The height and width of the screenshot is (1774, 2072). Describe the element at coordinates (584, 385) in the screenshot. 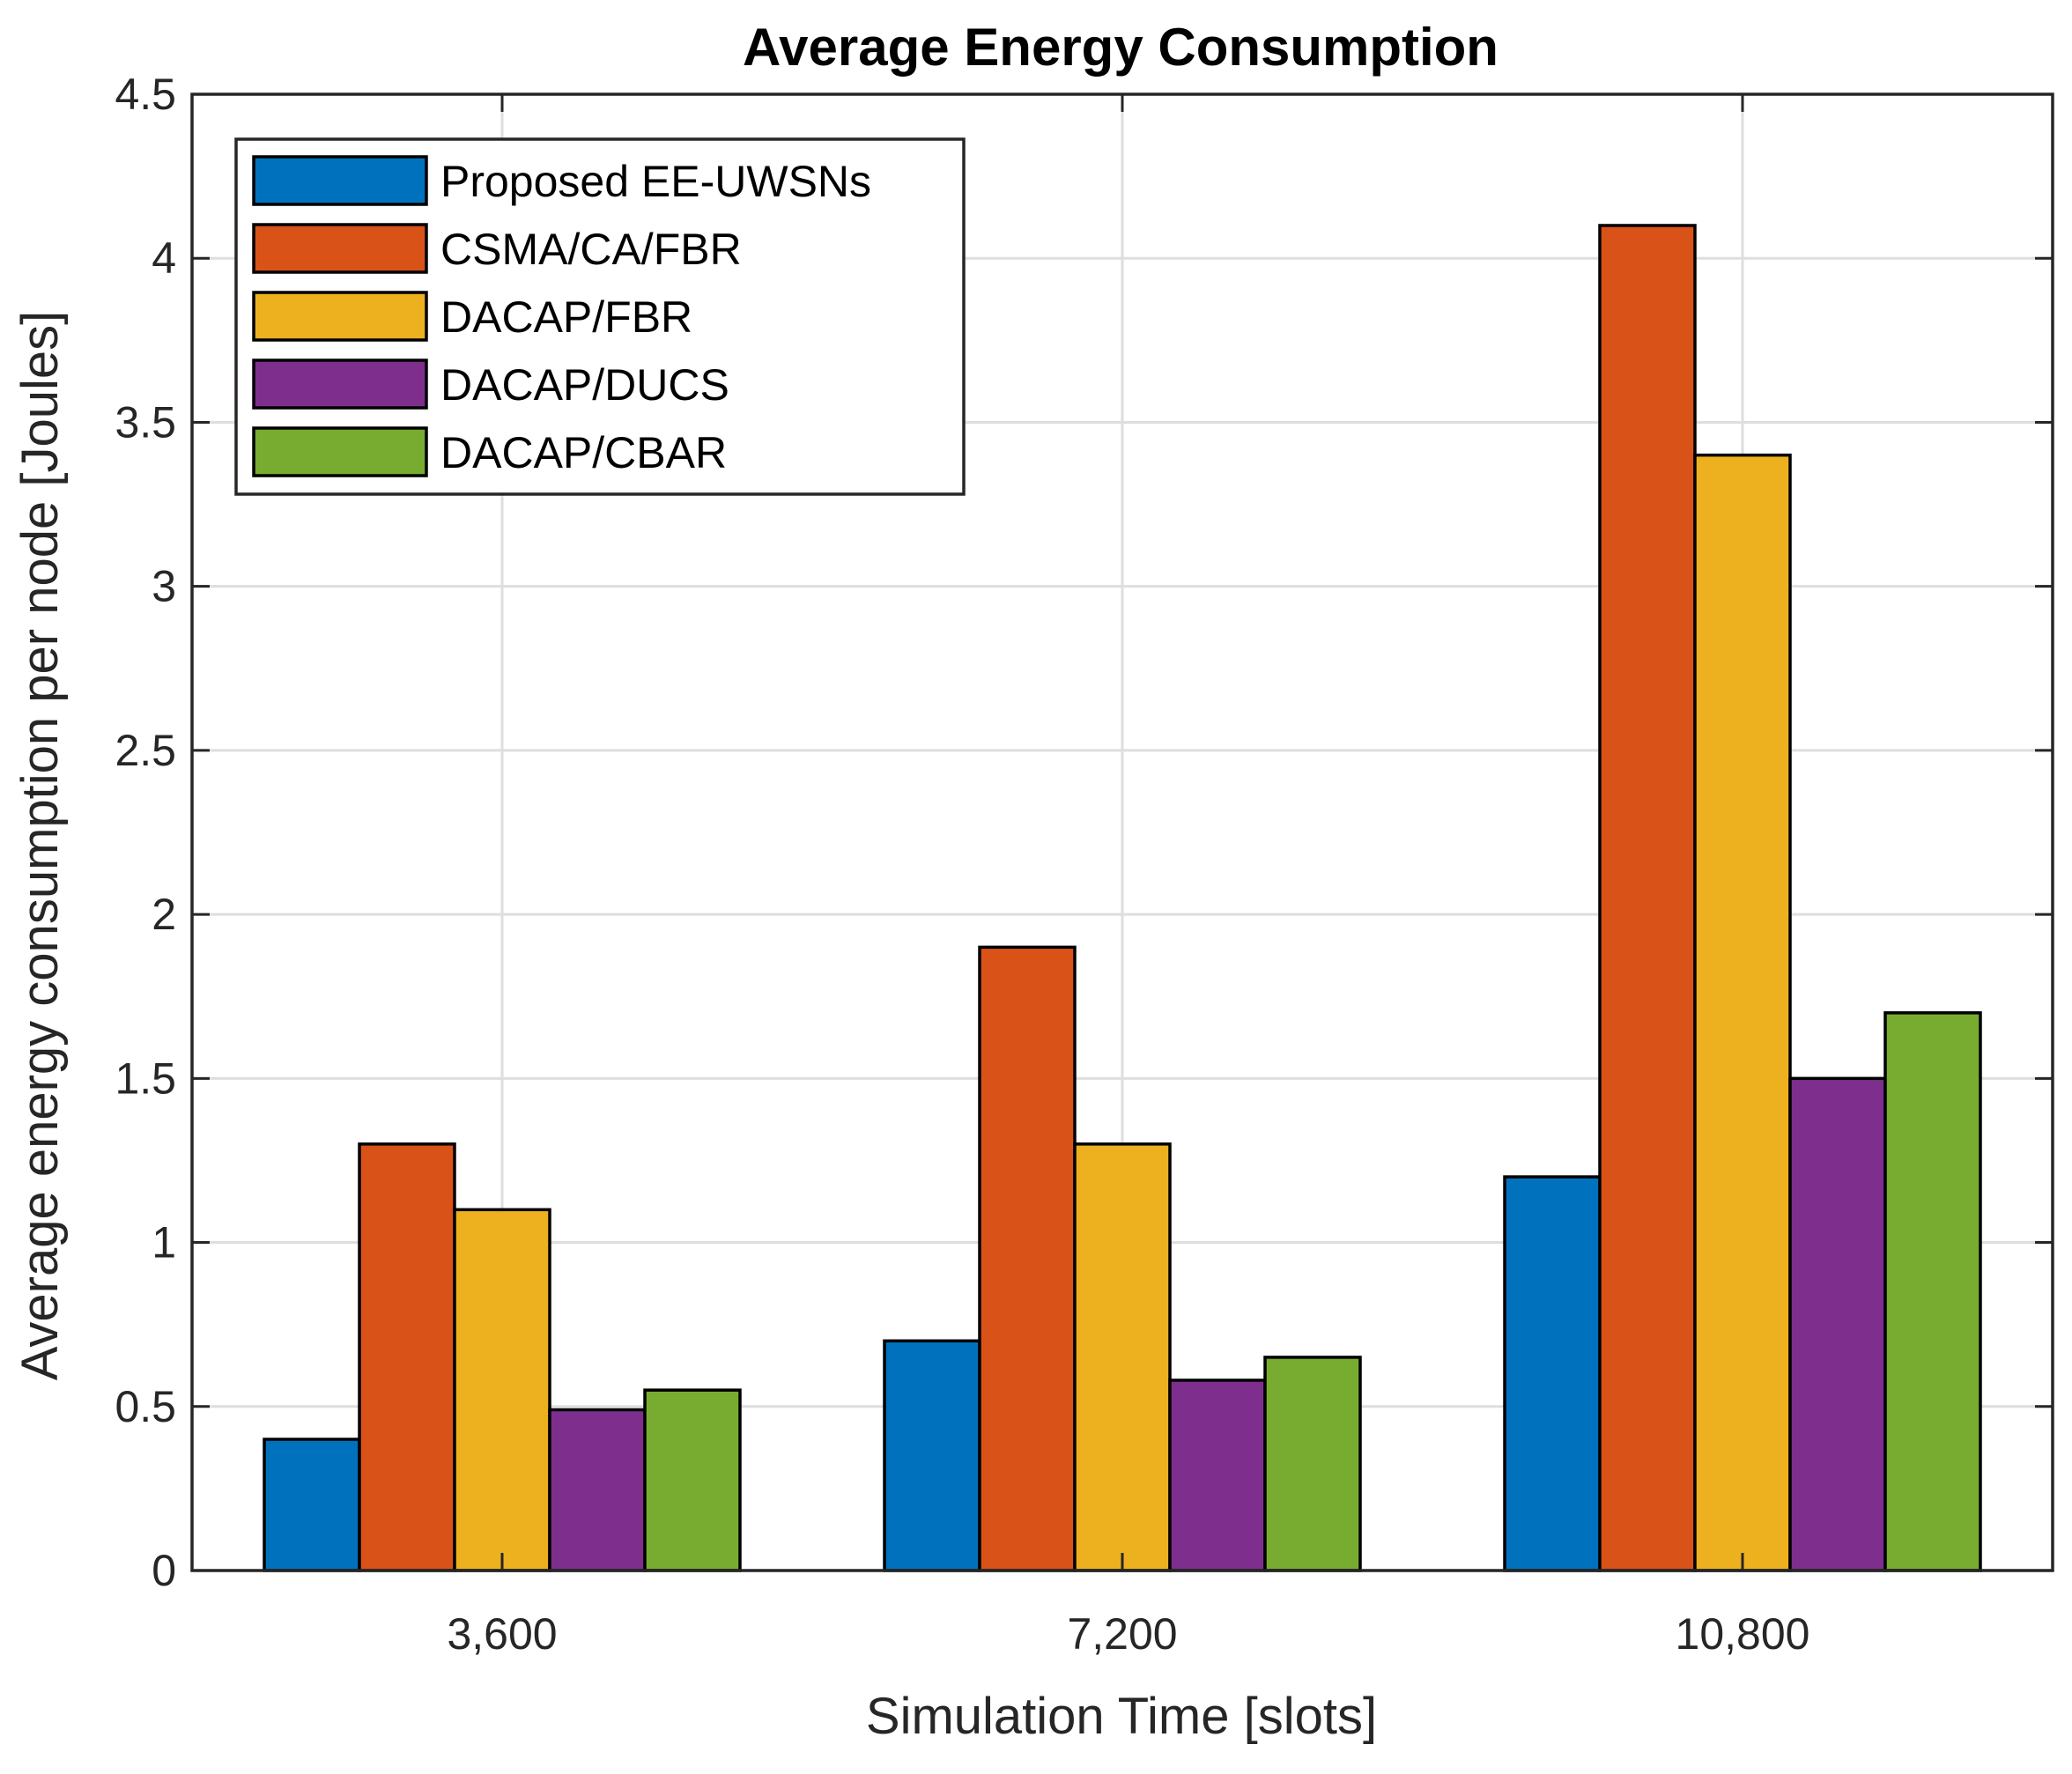

I see `legend-label-3: DACAP/DUCS` at that location.